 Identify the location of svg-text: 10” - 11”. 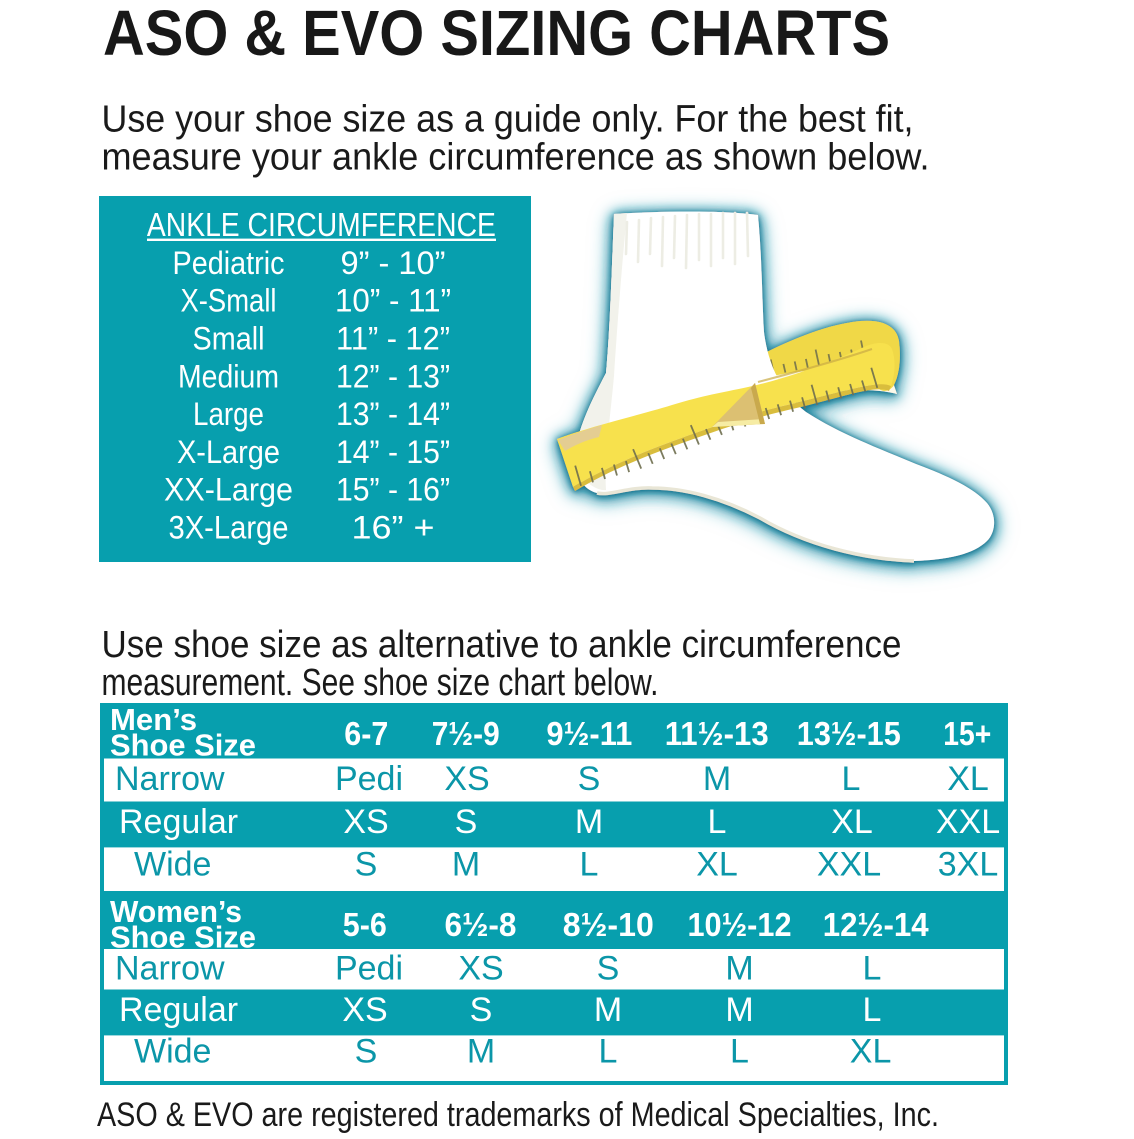
(393, 301).